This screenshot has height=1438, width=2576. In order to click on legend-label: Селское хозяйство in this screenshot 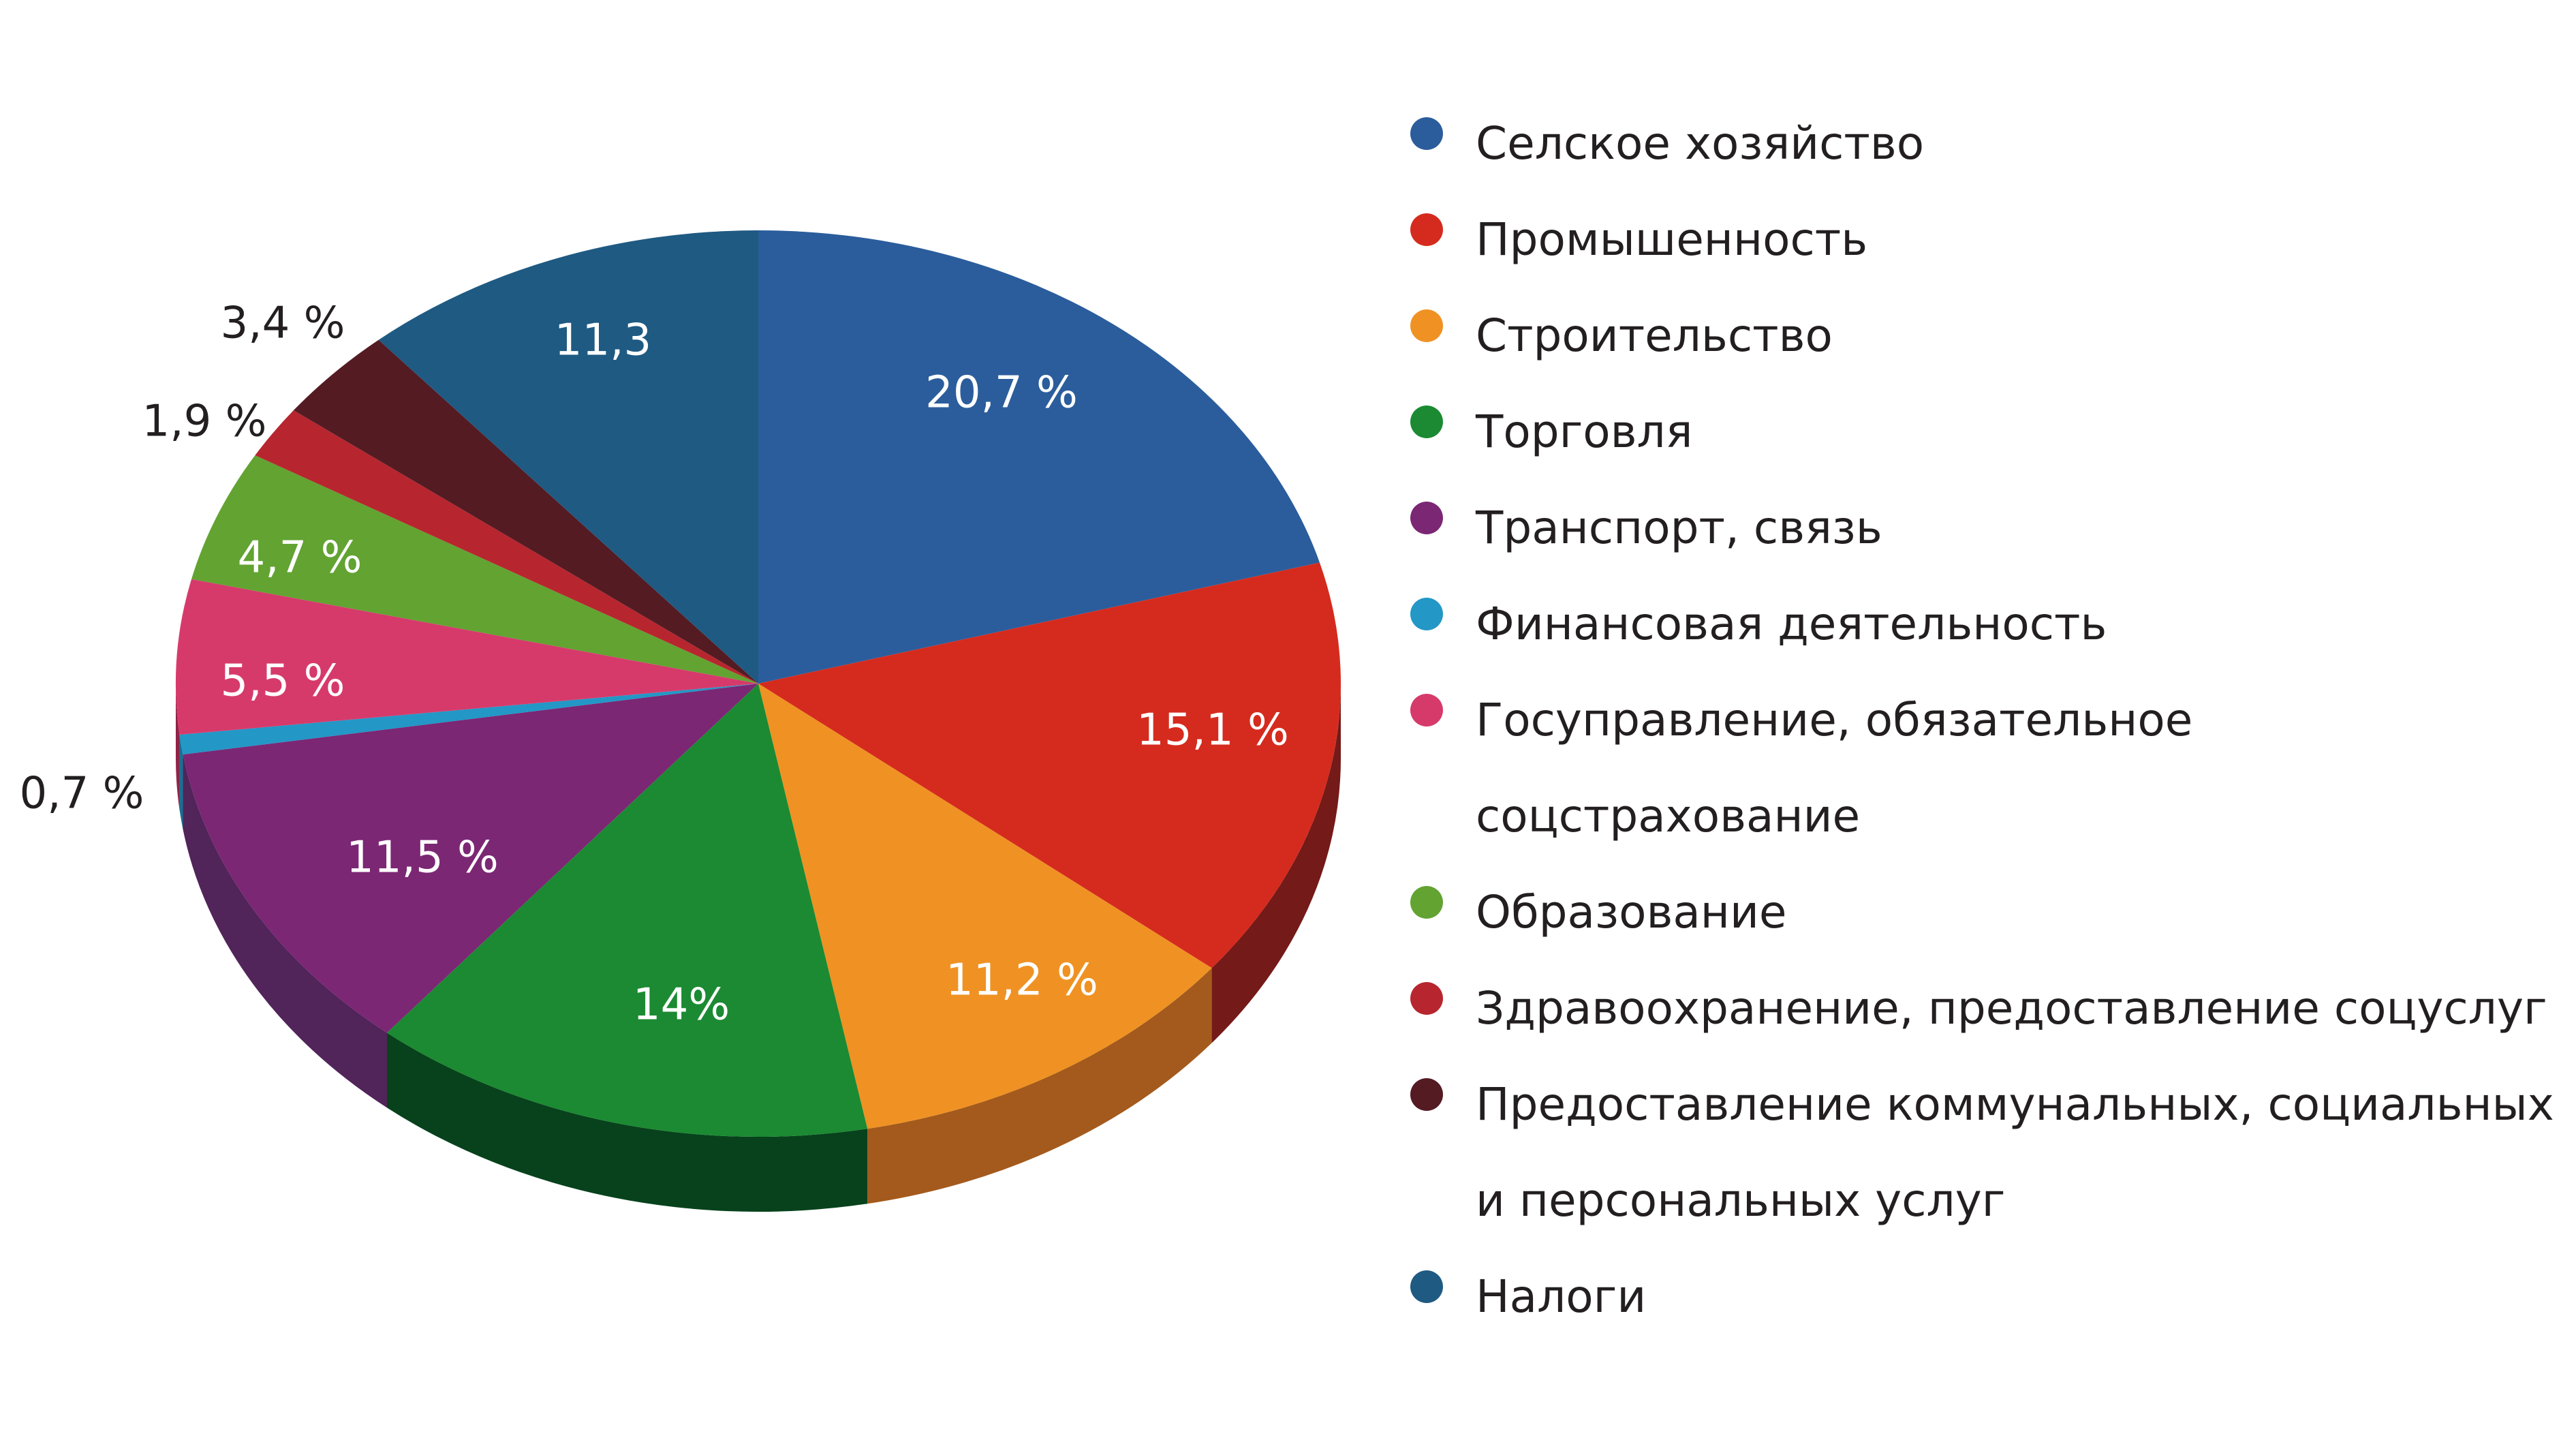, I will do `click(1700, 144)`.